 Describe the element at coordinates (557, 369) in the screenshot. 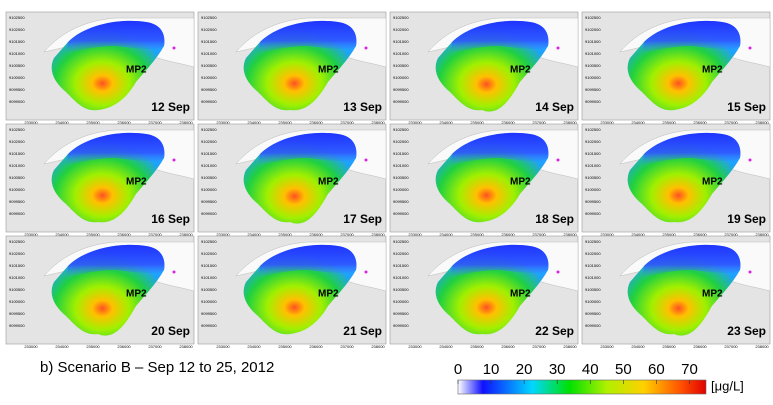

I see `colorbar-tick-label: 30` at that location.